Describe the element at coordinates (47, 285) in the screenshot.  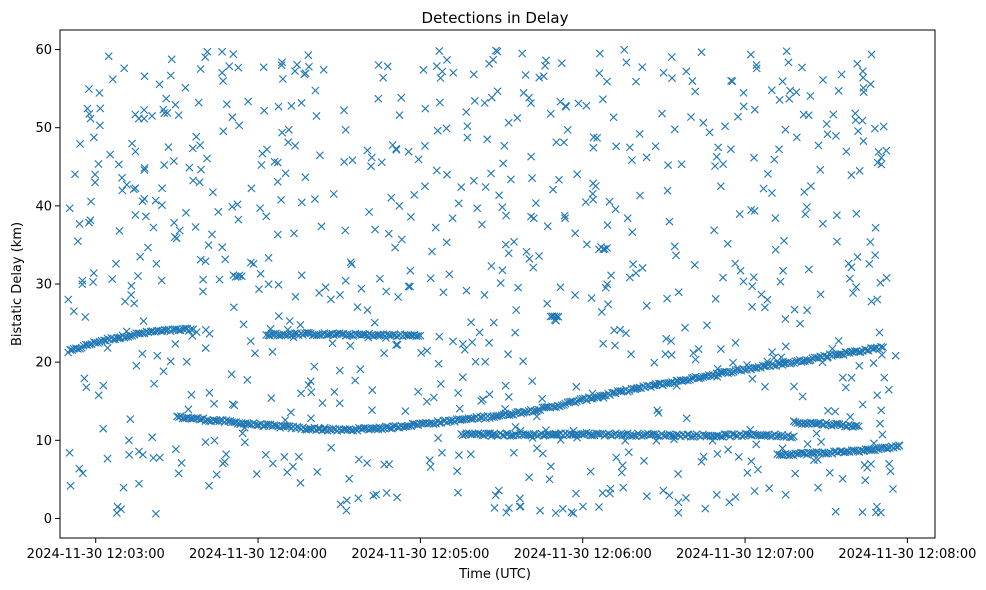
I see `y-axis-ticks: 0 10 20 30 40 50 60` at that location.